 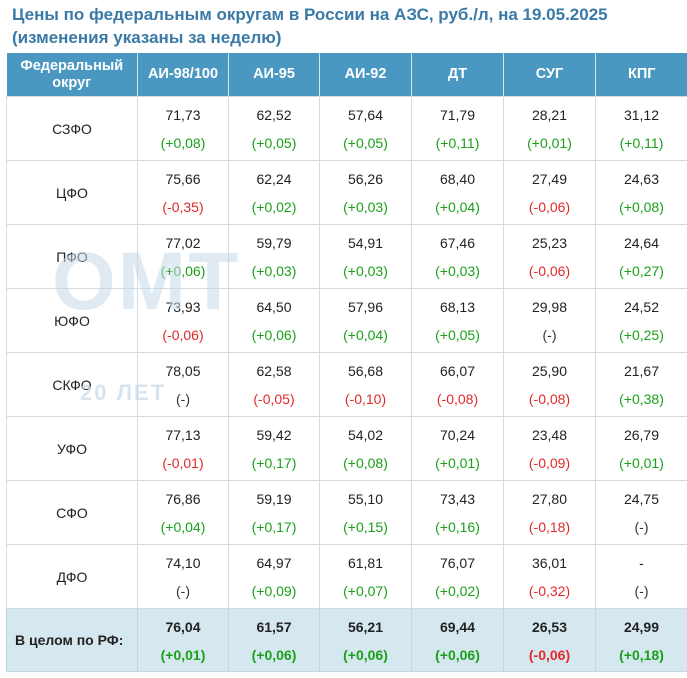 What do you see at coordinates (641, 563) in the screenshot?
I see `price-value: -` at bounding box center [641, 563].